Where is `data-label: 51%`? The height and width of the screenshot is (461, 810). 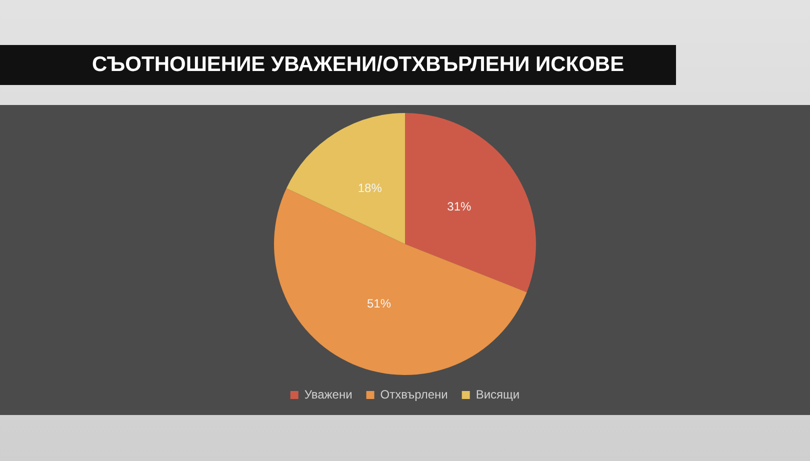
data-label: 51% is located at coordinates (379, 303).